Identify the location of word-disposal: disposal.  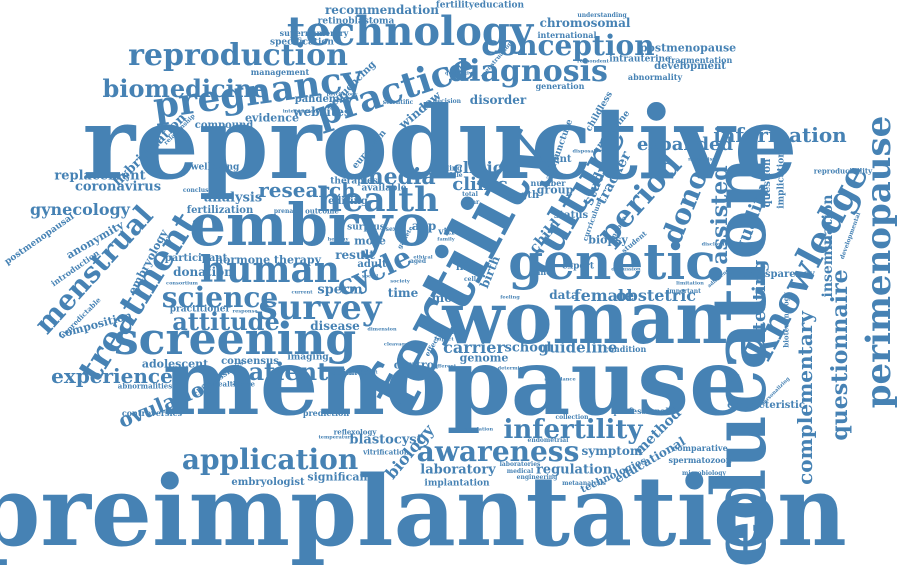
(584, 151).